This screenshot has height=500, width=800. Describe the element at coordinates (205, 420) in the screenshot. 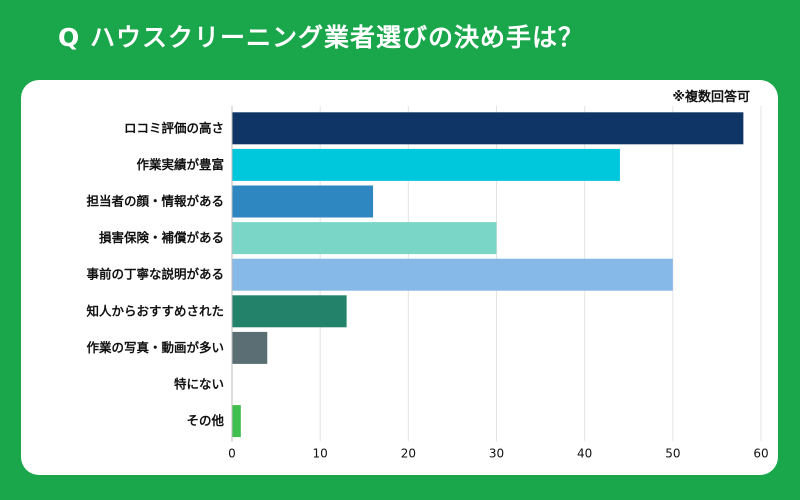

I see `category-label: その他` at that location.